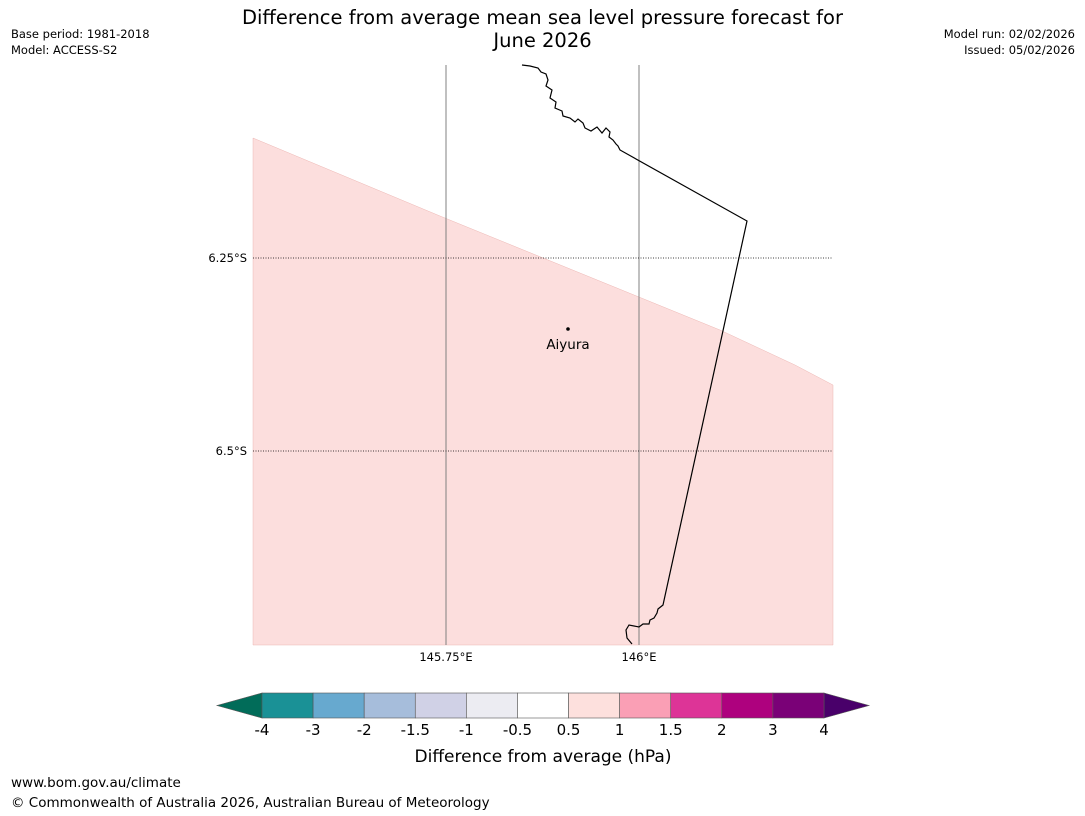  Describe the element at coordinates (722, 730) in the screenshot. I see `colorbar-tick-label: 2` at that location.